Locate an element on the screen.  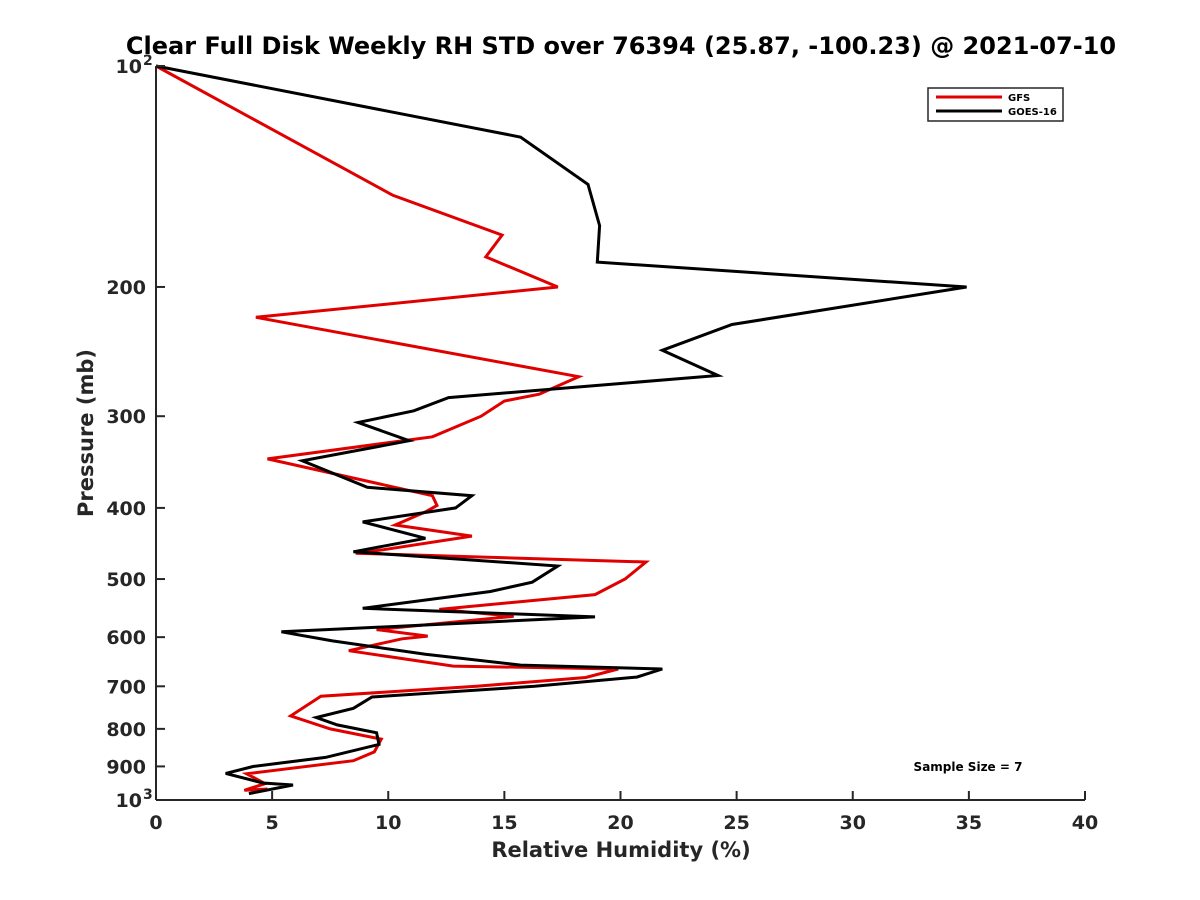
y-tick-label: 500 is located at coordinates (126, 580).